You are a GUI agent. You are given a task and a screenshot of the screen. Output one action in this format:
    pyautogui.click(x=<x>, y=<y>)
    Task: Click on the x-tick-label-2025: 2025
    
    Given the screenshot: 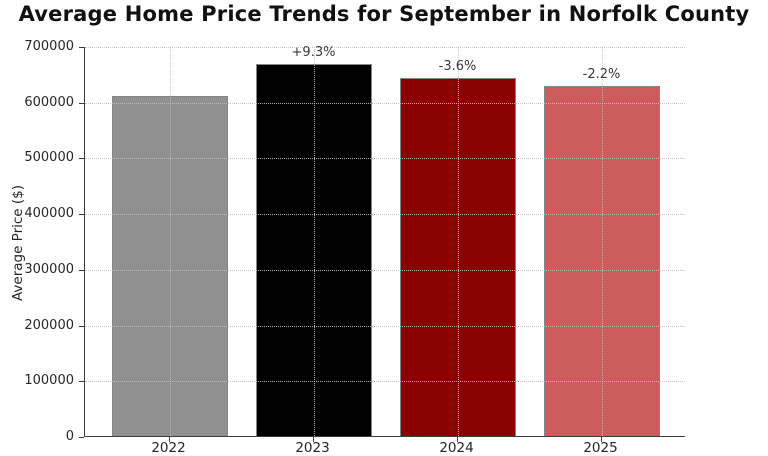 What is the action you would take?
    pyautogui.click(x=600, y=448)
    